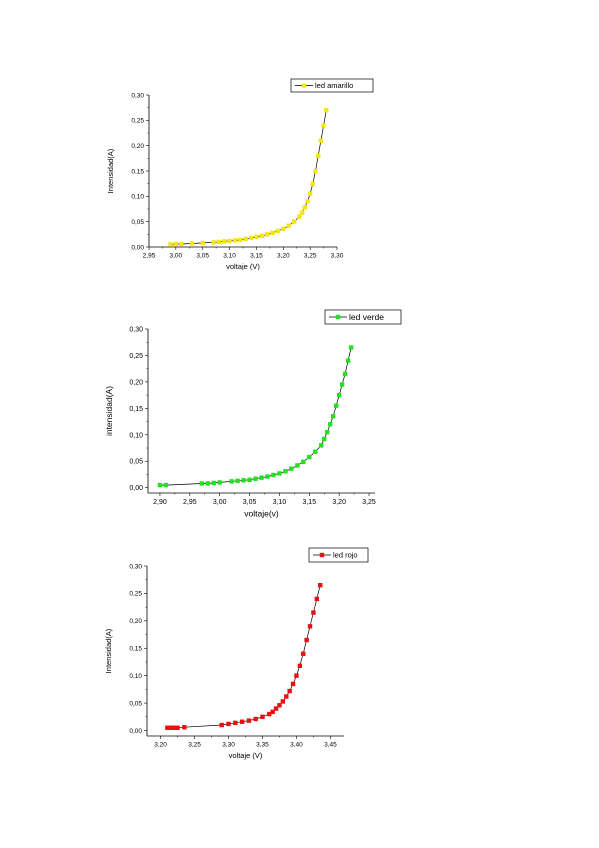 This screenshot has height=848, width=599. Describe the element at coordinates (256, 256) in the screenshot. I see `x-tick-label: 3,15` at that location.